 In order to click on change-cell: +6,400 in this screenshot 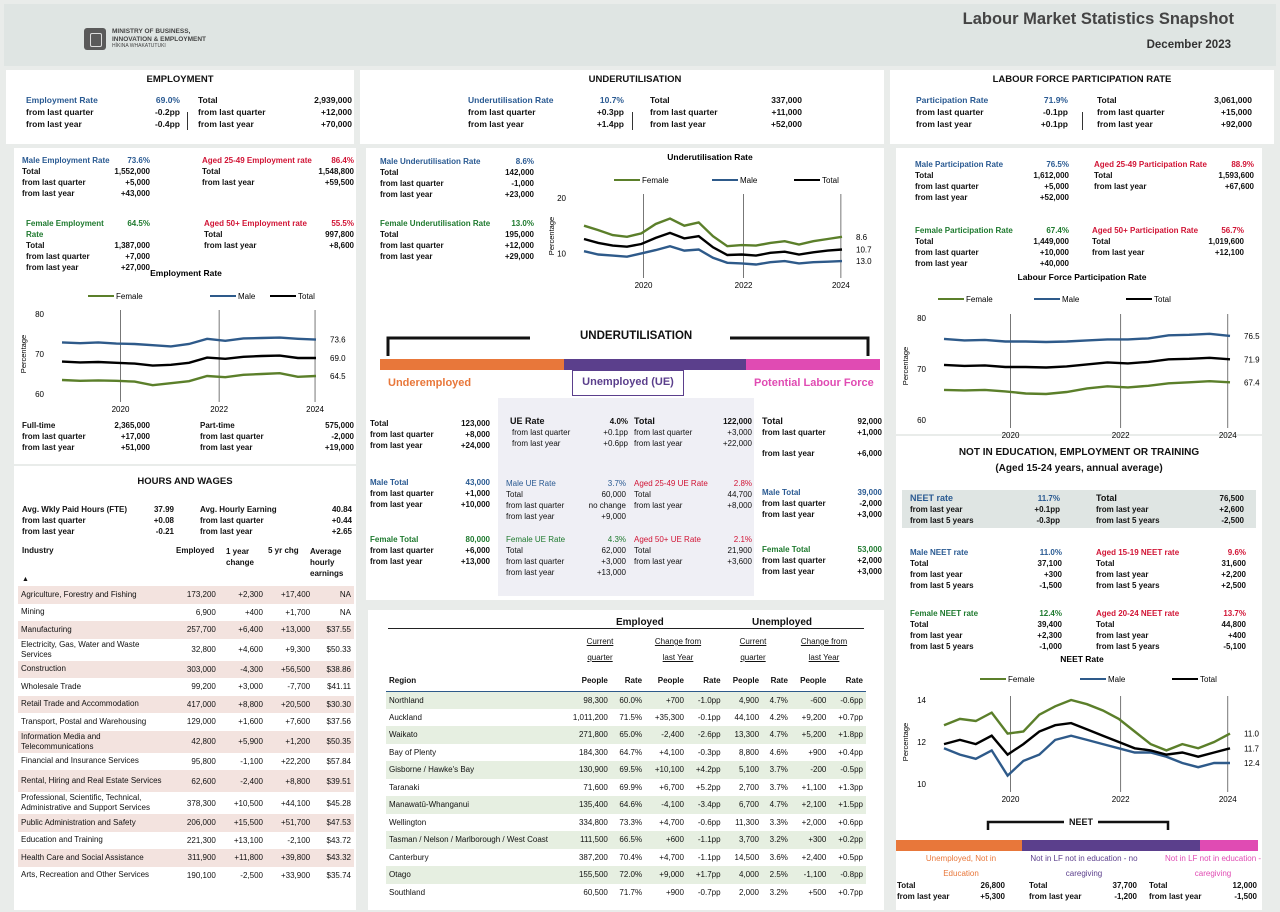, I will do `click(250, 630)`.